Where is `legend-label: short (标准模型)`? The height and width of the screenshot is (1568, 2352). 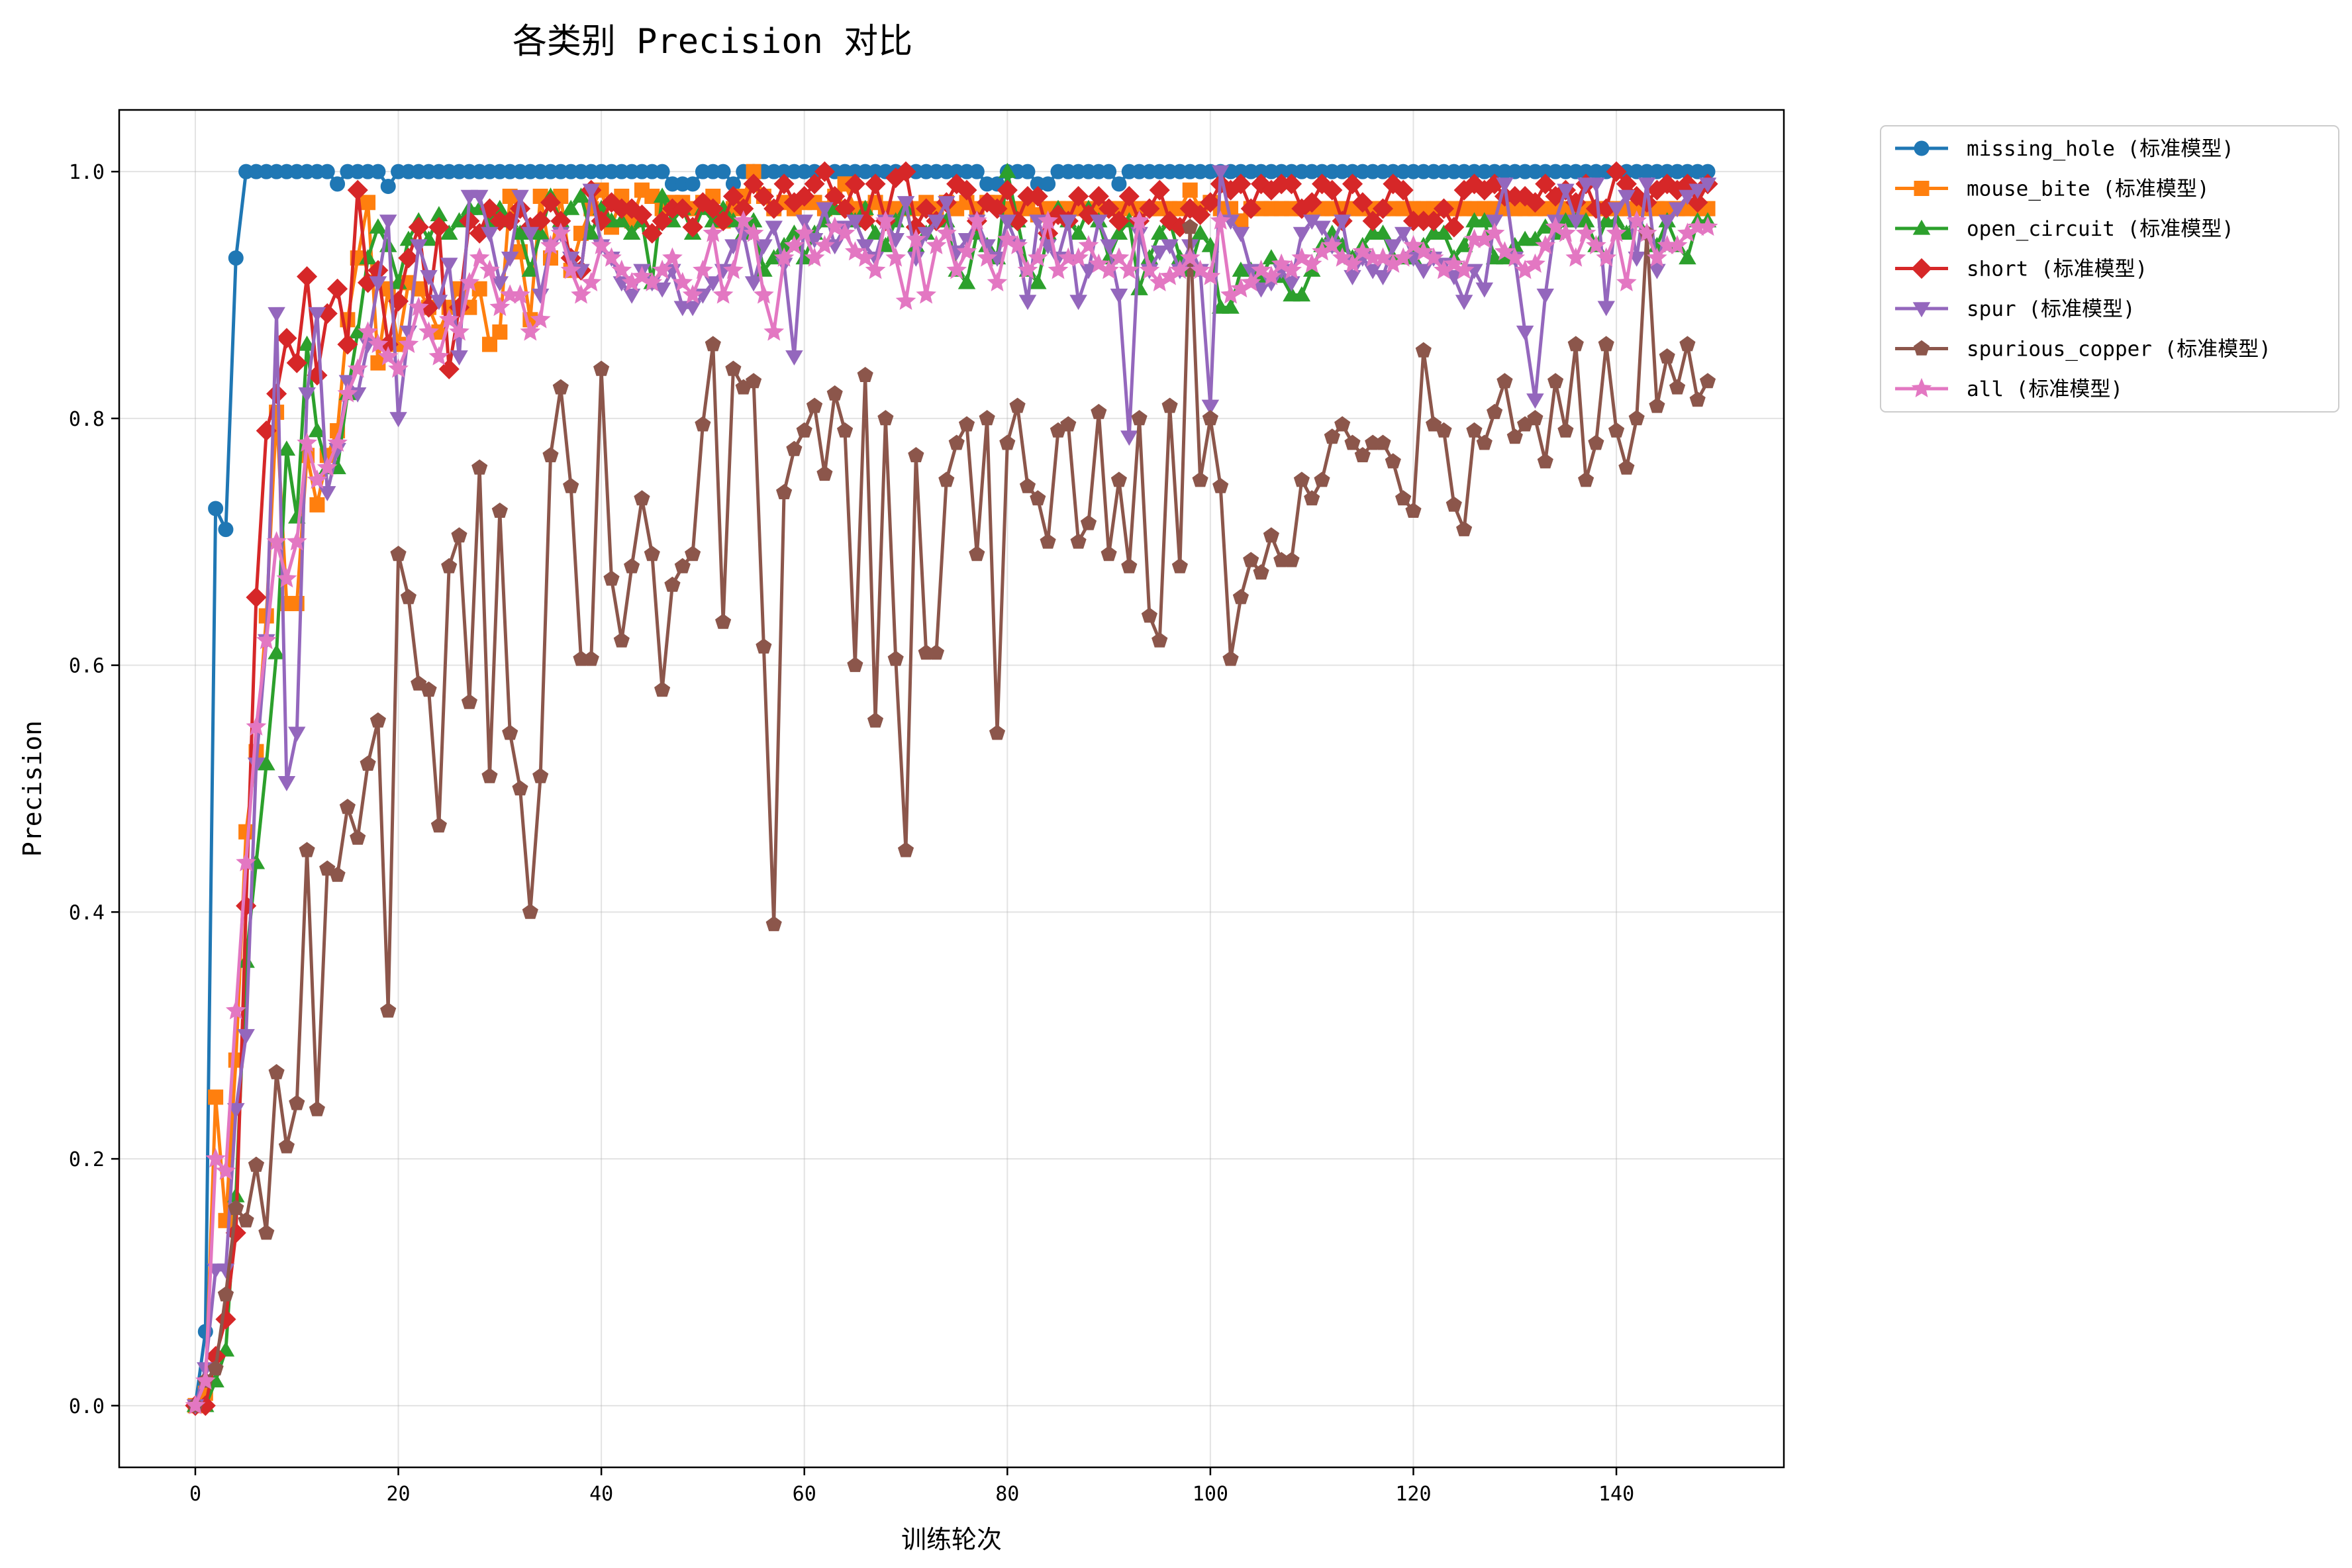 legend-label: short (标准模型) is located at coordinates (2057, 269).